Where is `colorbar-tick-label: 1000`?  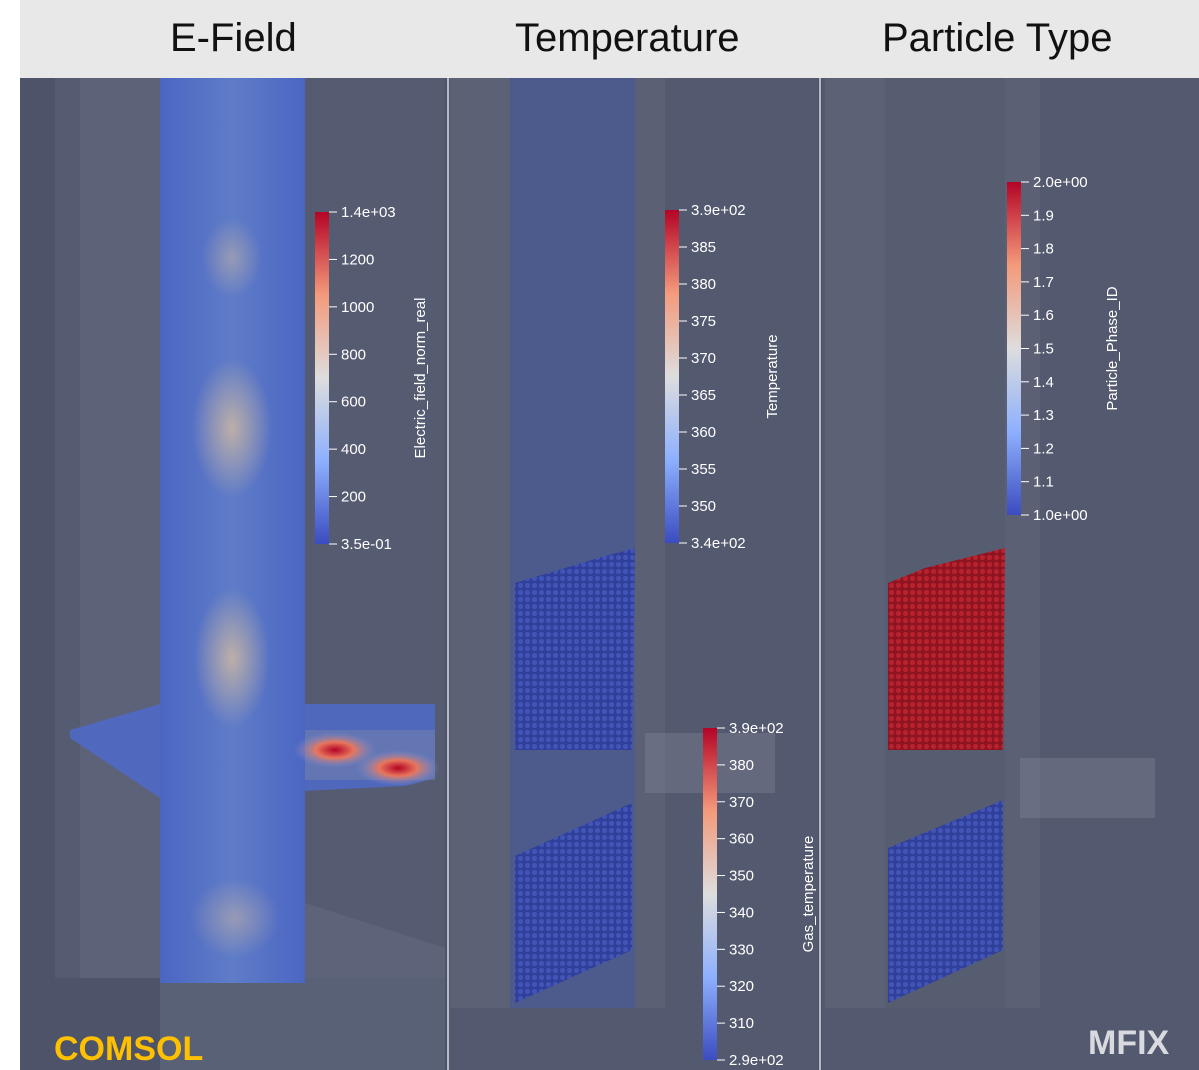
colorbar-tick-label: 1000 is located at coordinates (357, 307).